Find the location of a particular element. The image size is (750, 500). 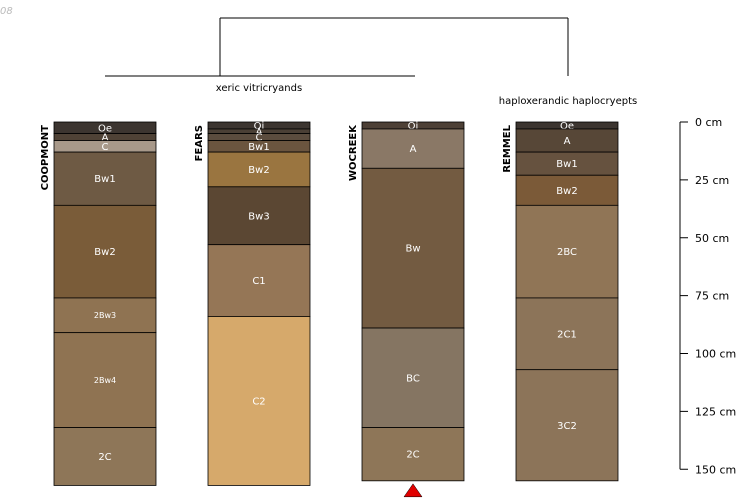

profile-name: WOCREEK is located at coordinates (353, 152).